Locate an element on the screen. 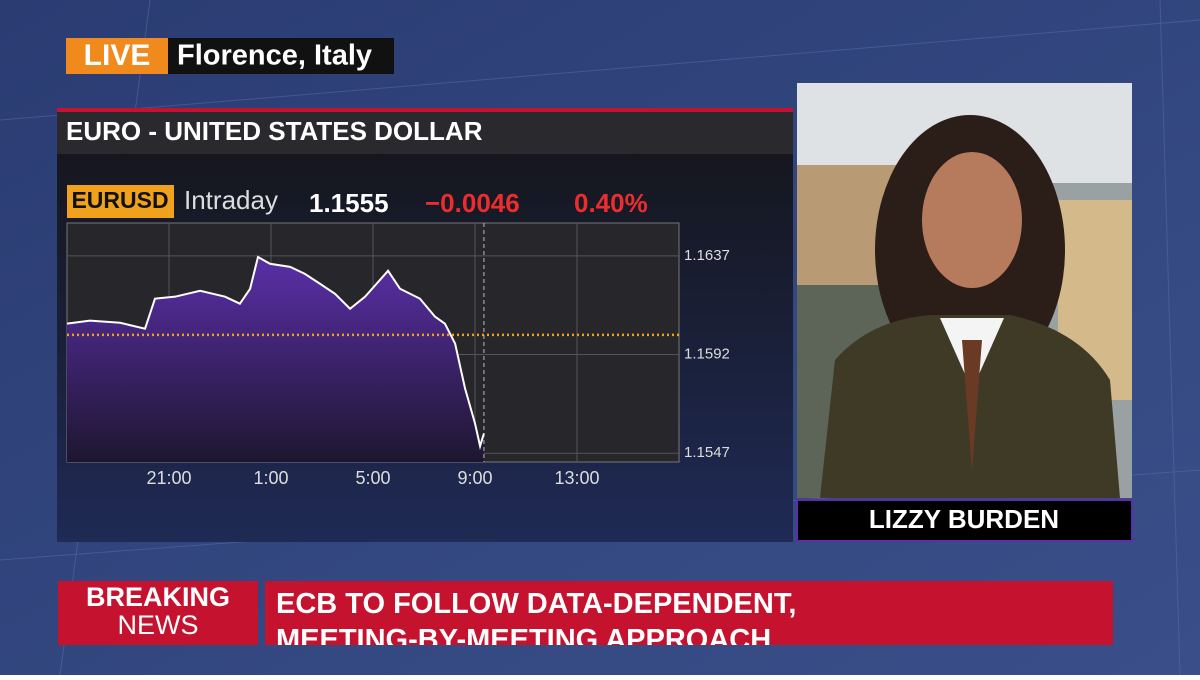 The image size is (1200, 680). location: Florence, Italy is located at coordinates (274, 56).